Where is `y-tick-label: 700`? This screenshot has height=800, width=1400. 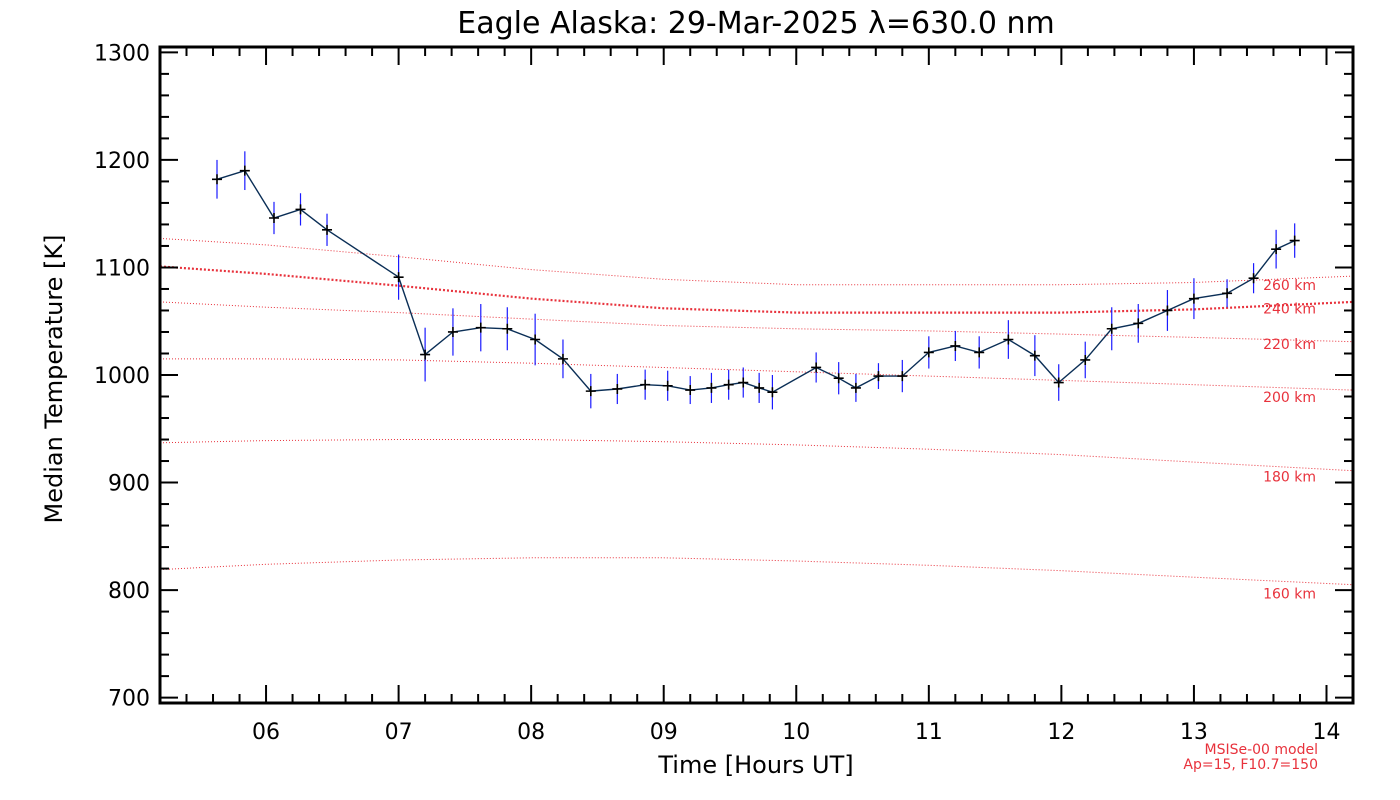
y-tick-label: 700 is located at coordinates (129, 699).